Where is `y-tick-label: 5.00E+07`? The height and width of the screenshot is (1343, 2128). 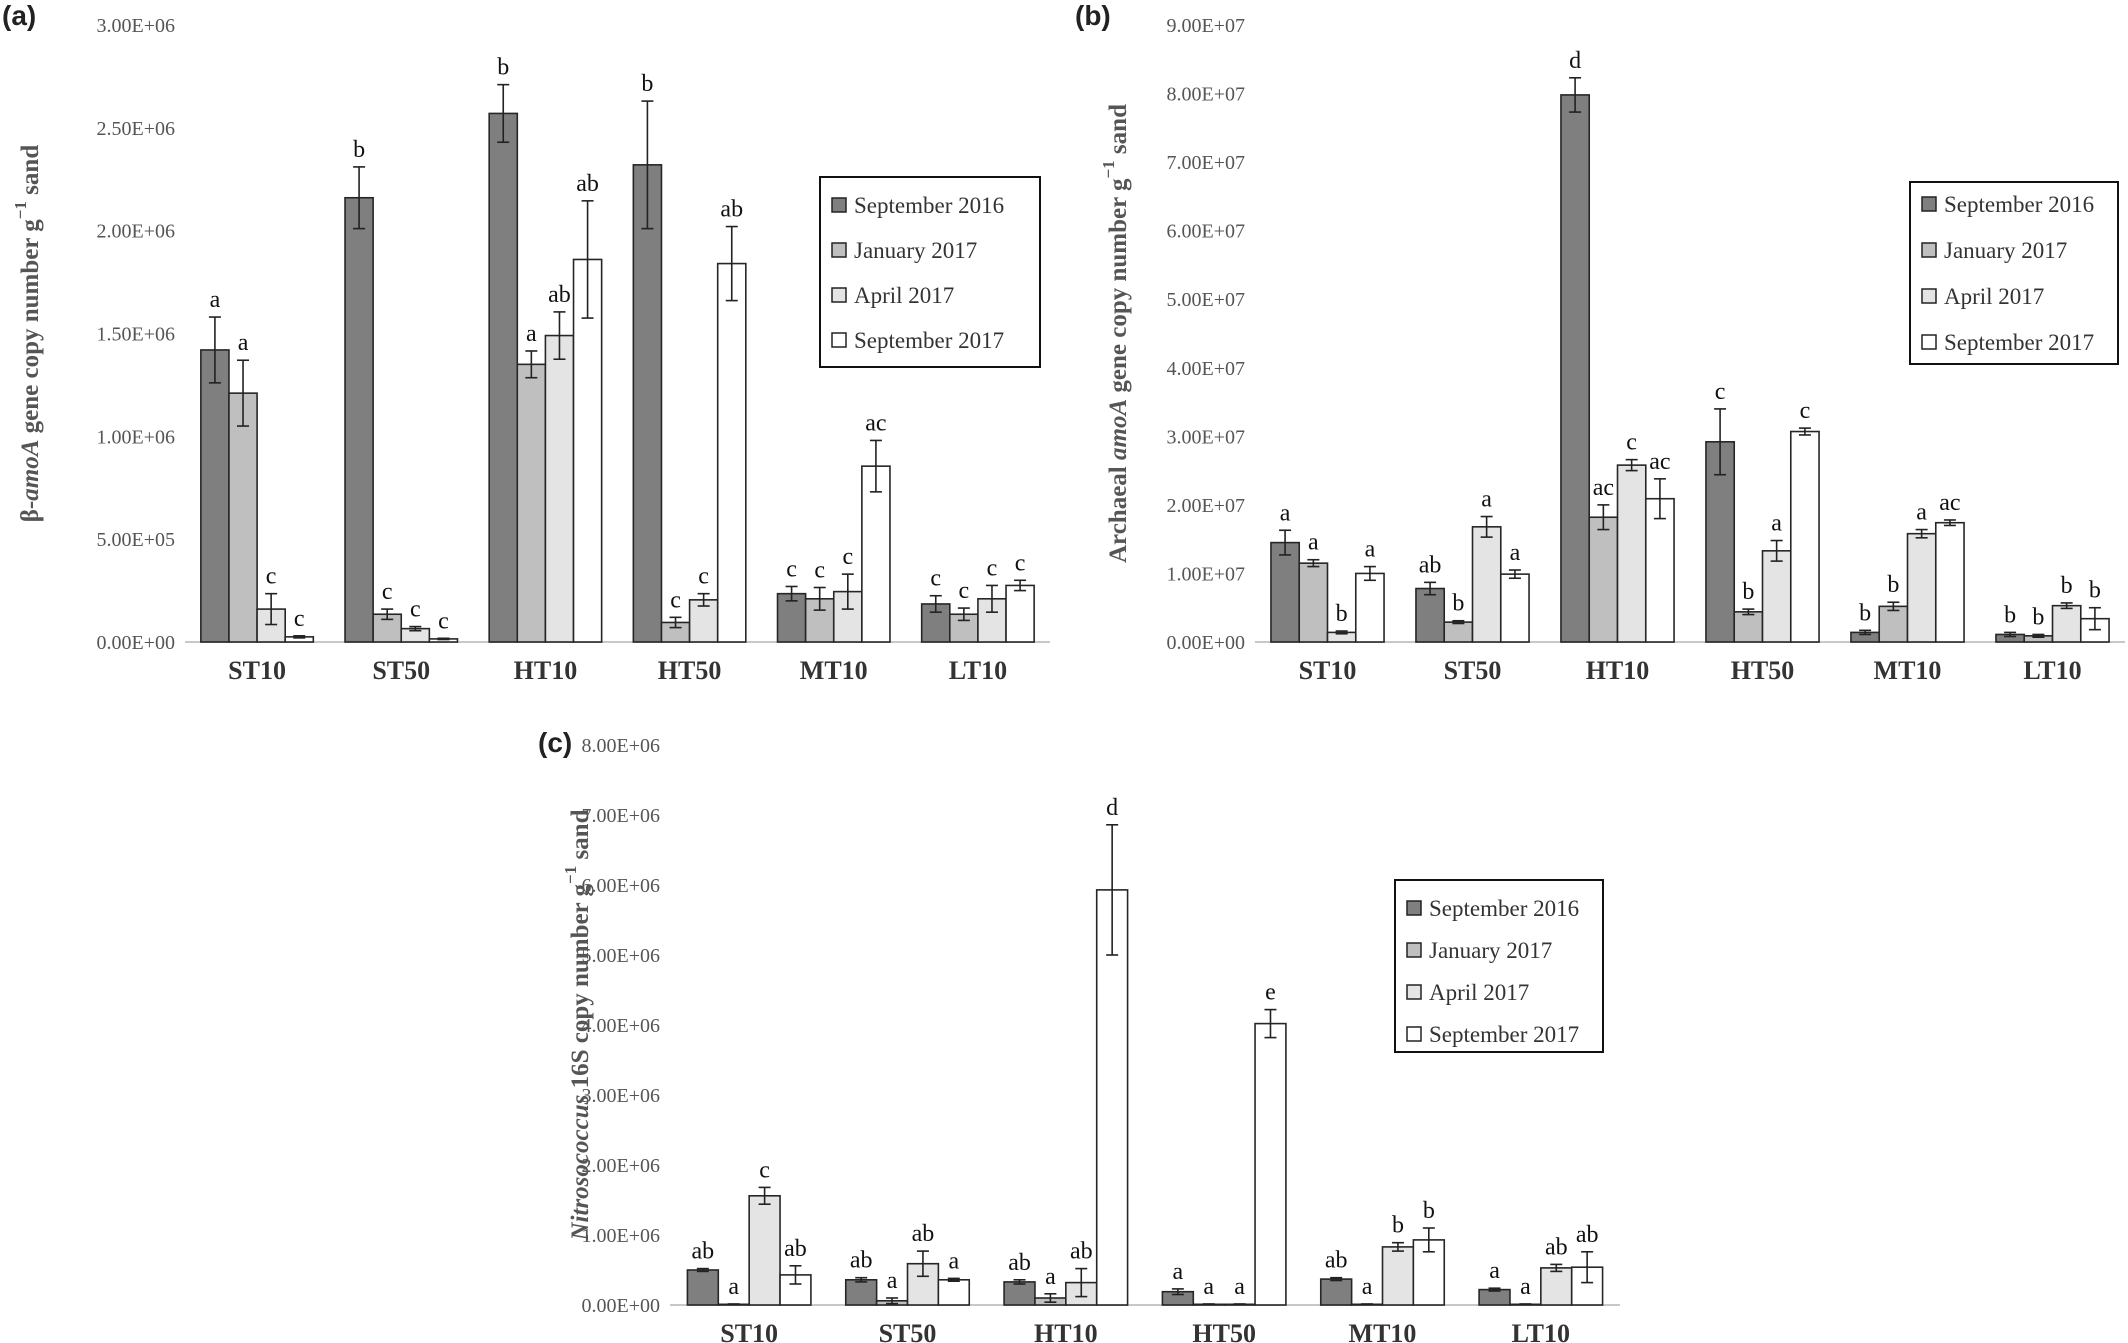 y-tick-label: 5.00E+07 is located at coordinates (1206, 300).